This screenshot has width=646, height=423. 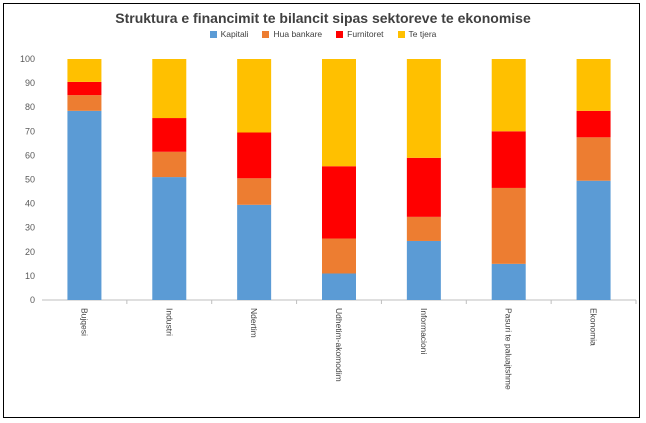 What do you see at coordinates (339, 345) in the screenshot?
I see `category-label: Udhetim-akomodim` at bounding box center [339, 345].